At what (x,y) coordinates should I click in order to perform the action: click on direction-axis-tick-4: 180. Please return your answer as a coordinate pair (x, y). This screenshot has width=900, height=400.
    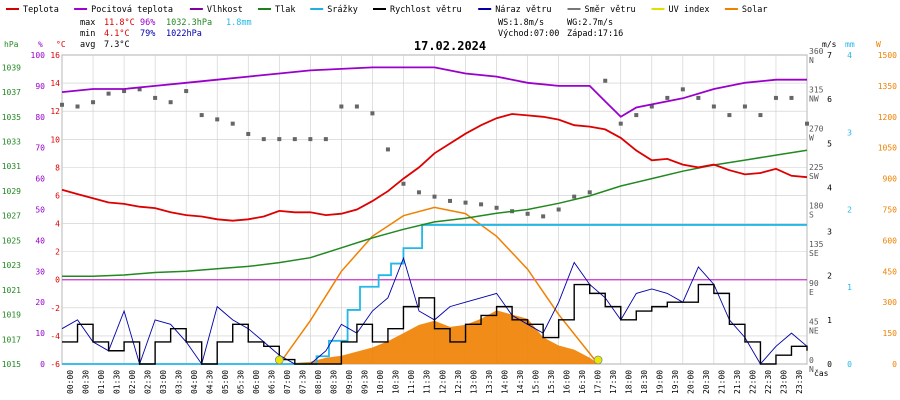
    Looking at the image, I should click on (816, 206).